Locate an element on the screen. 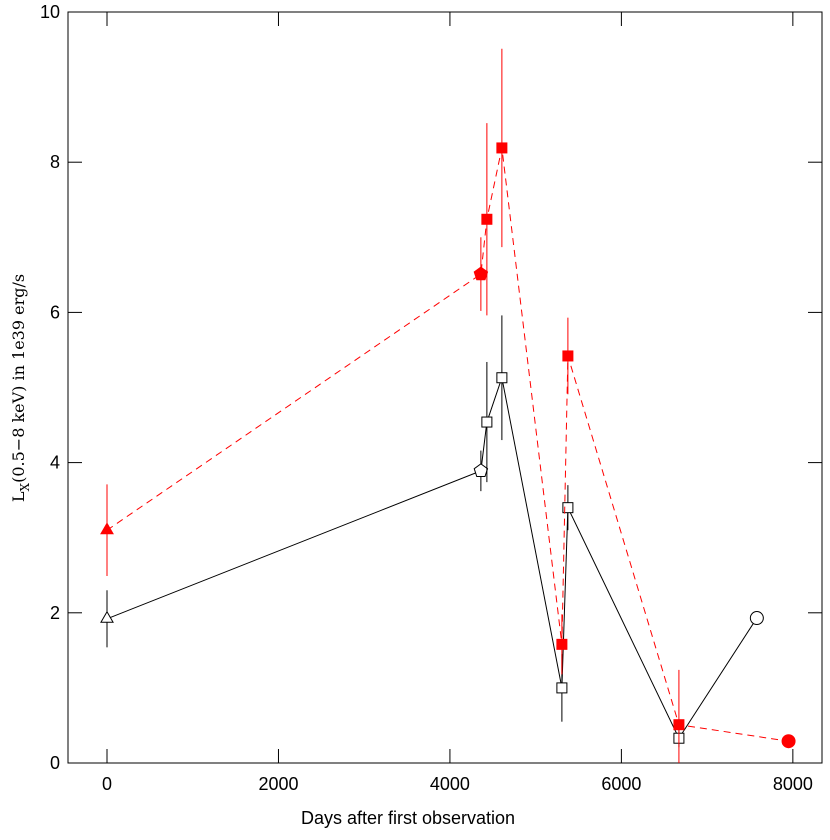 The image size is (830, 840). x-axis-label: Days after first observation is located at coordinates (408, 818).